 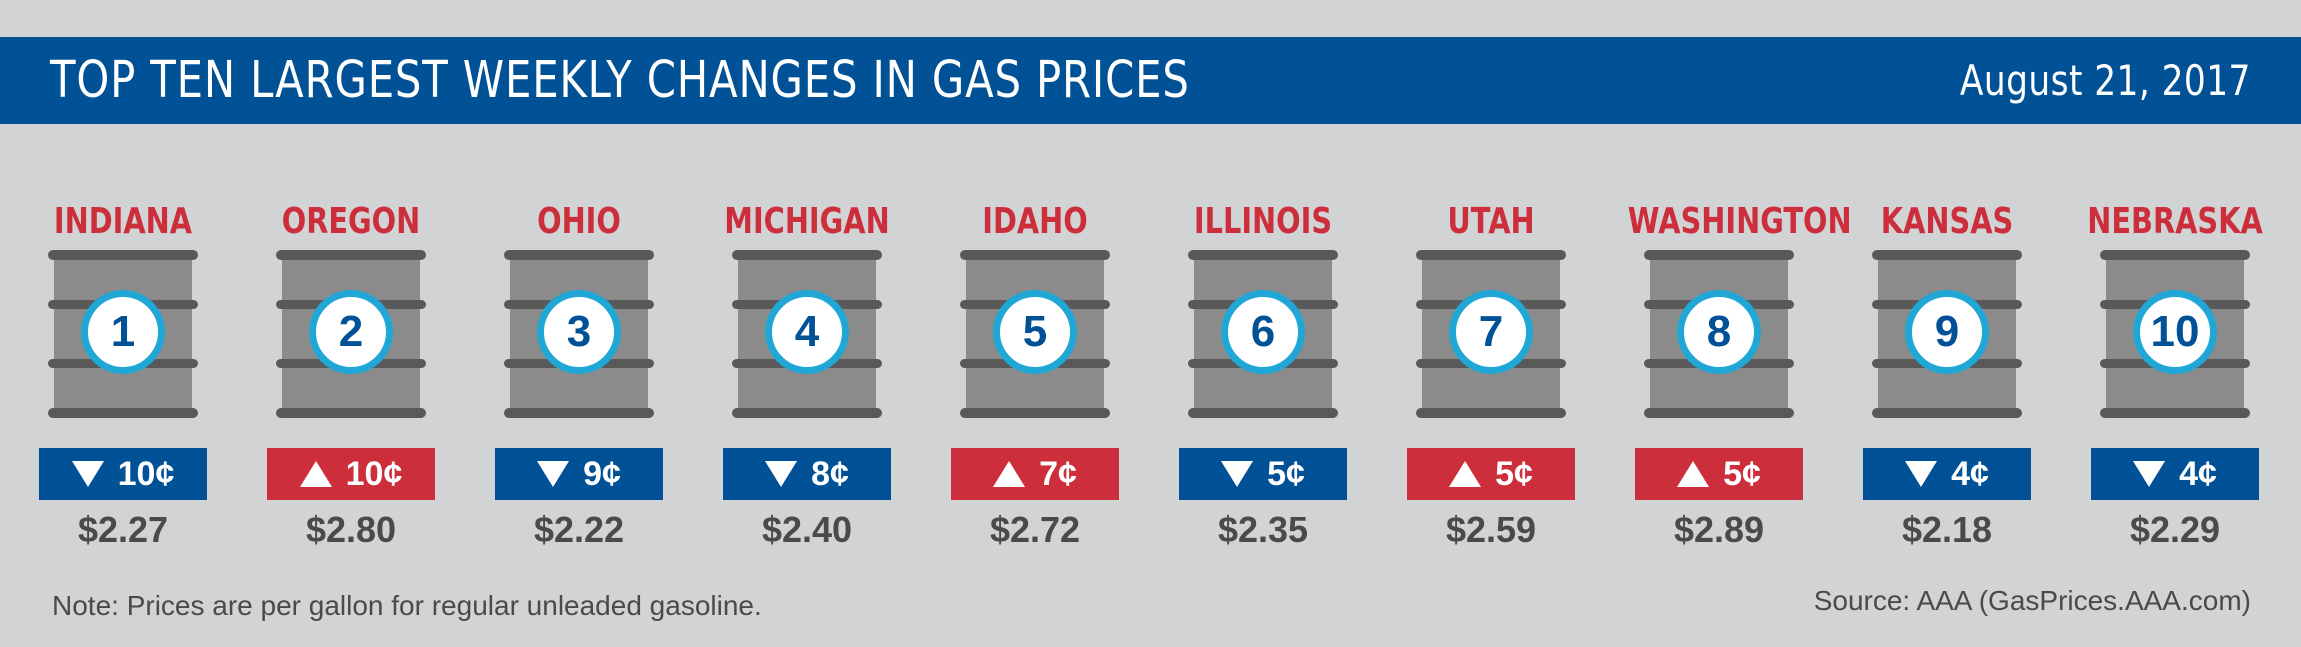 What do you see at coordinates (351, 529) in the screenshot?
I see `gas-price: $2.80` at bounding box center [351, 529].